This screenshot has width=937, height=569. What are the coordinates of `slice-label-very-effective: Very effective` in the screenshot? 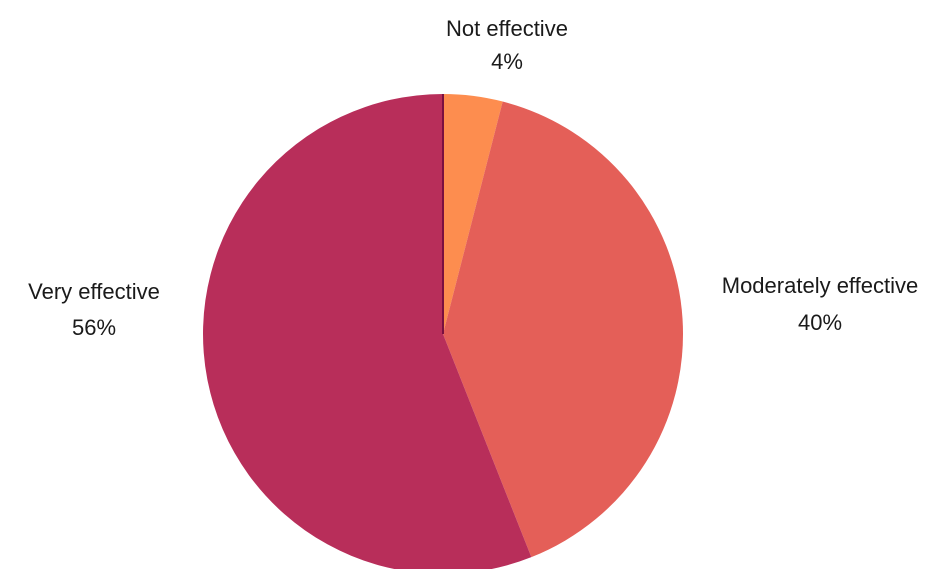 It's located at (94, 291).